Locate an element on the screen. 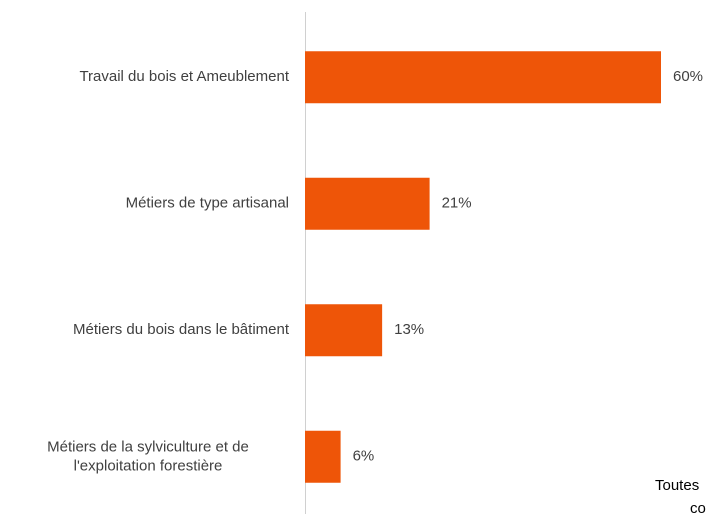 This screenshot has height=514, width=712. value-label: 21% is located at coordinates (457, 203).